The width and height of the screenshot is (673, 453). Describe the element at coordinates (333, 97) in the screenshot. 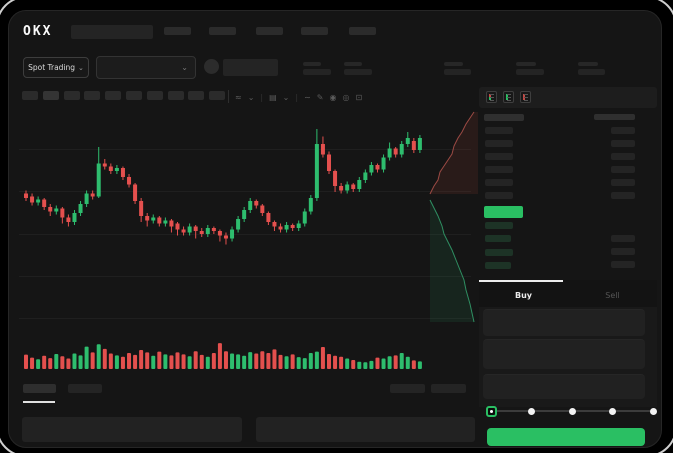

I see `snapshot-icon: ◉` at that location.